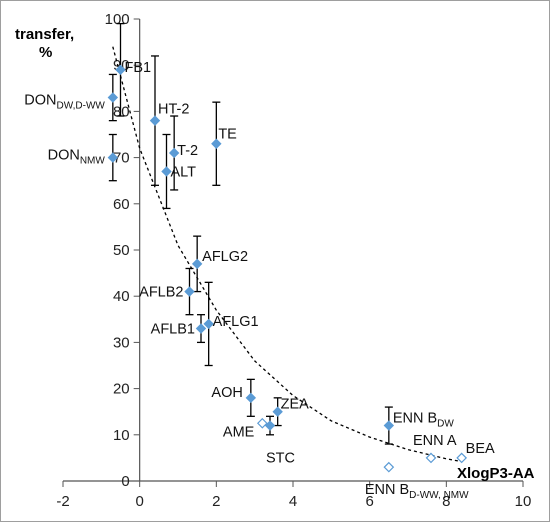 This screenshot has height=523, width=550. Describe the element at coordinates (187, 151) in the screenshot. I see `point-label: T-2` at that location.